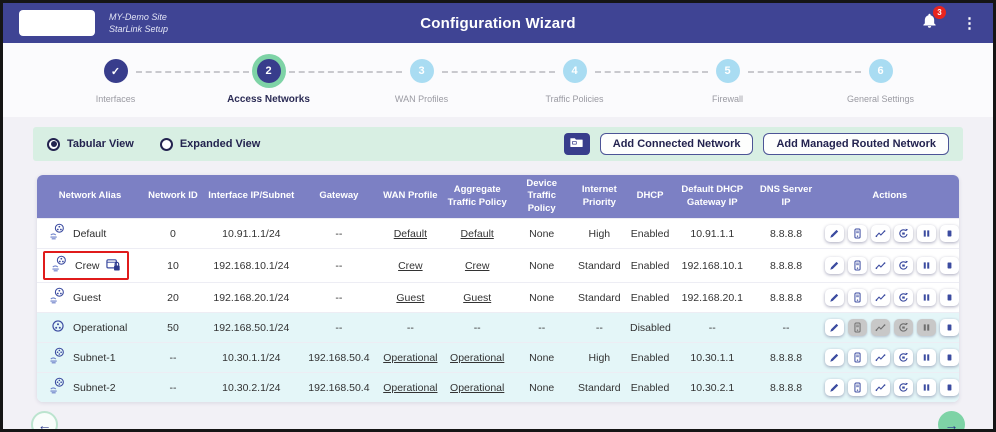 Image resolution: width=996 pixels, height=432 pixels. What do you see at coordinates (546, 82) in the screenshot?
I see `step-traffic-policies: 4 Traffic Policies` at bounding box center [546, 82].